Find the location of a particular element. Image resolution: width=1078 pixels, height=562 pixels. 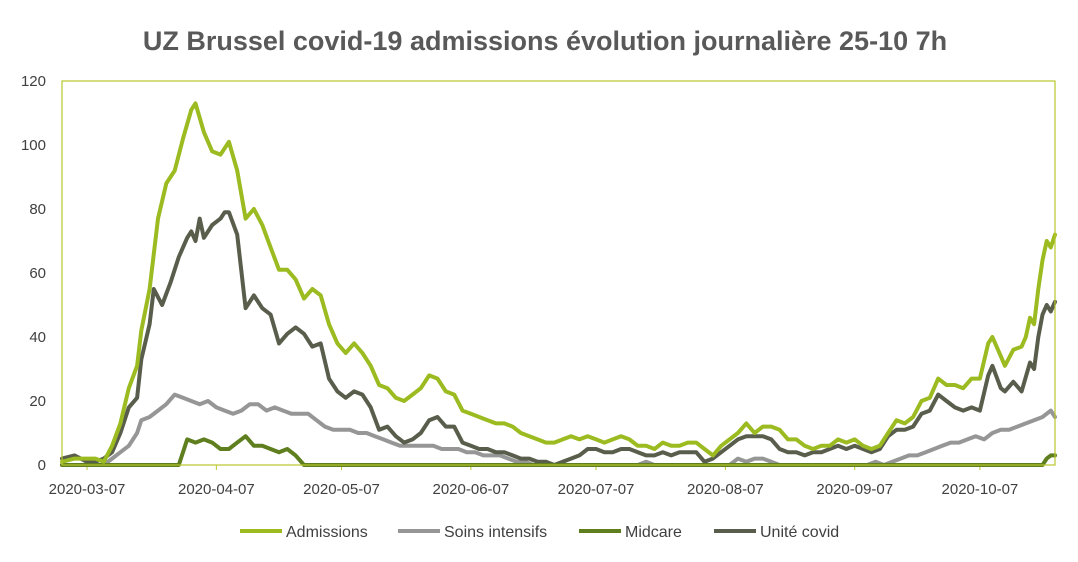

x-tick-label: 2020-04-07 is located at coordinates (216, 489).